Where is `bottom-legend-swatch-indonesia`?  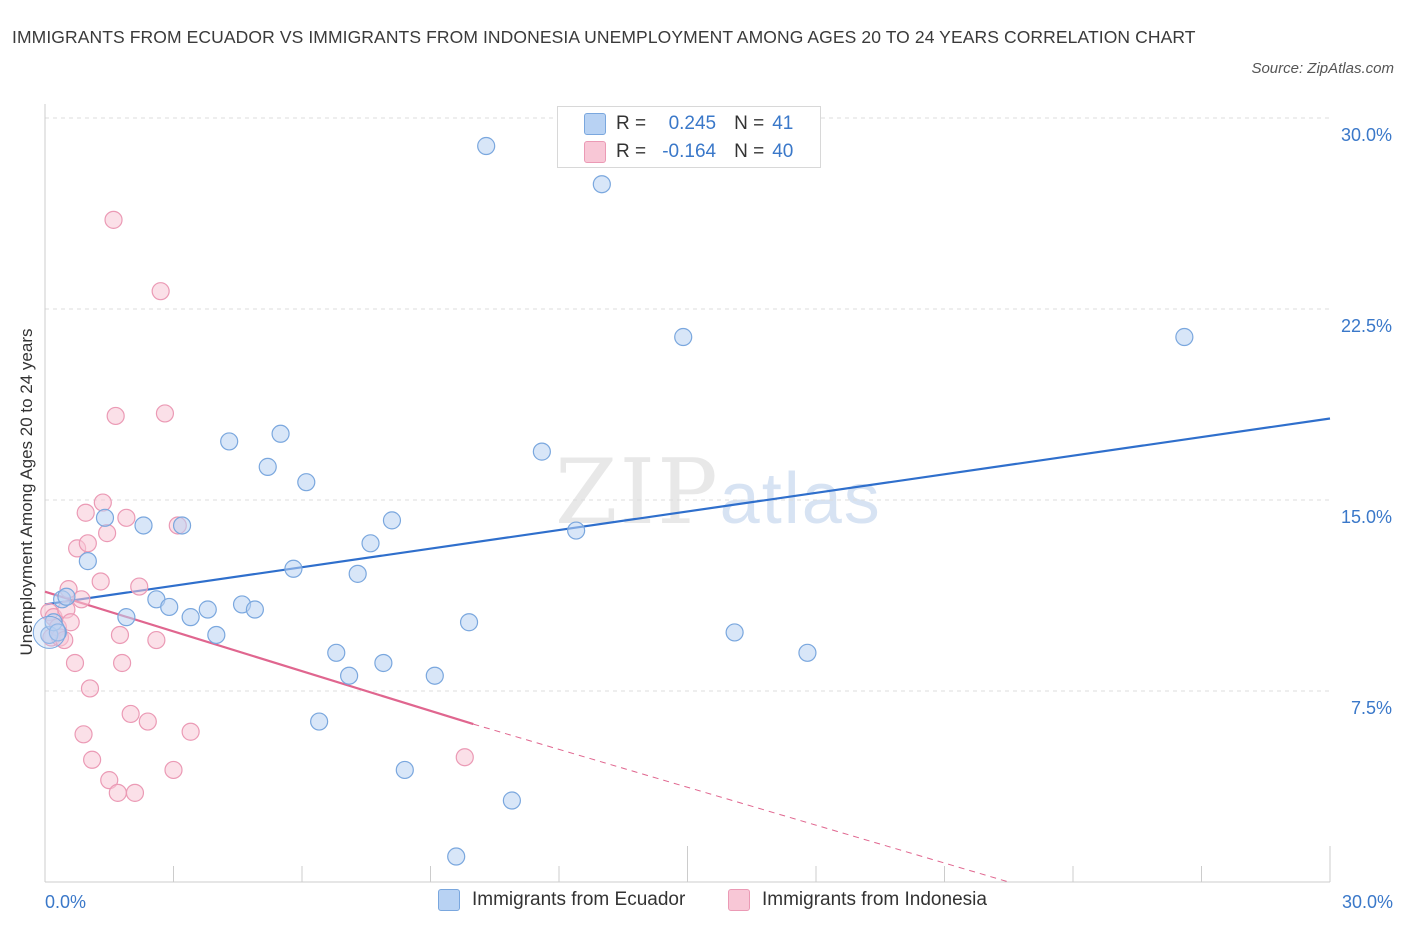 bottom-legend-swatch-indonesia is located at coordinates (739, 900).